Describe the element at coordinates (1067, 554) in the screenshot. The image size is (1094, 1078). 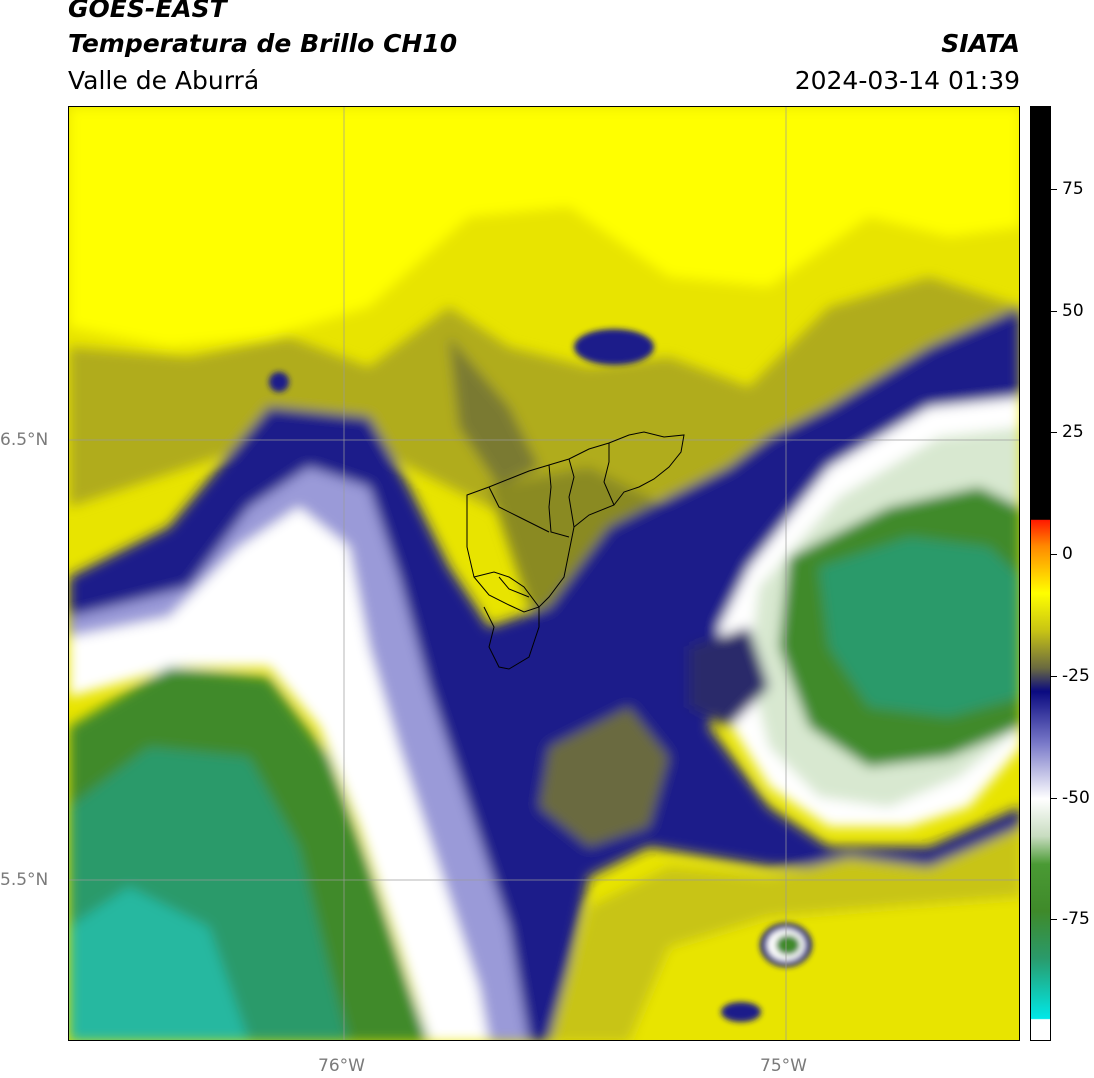
I see `colorbar-tick-label: 0` at that location.